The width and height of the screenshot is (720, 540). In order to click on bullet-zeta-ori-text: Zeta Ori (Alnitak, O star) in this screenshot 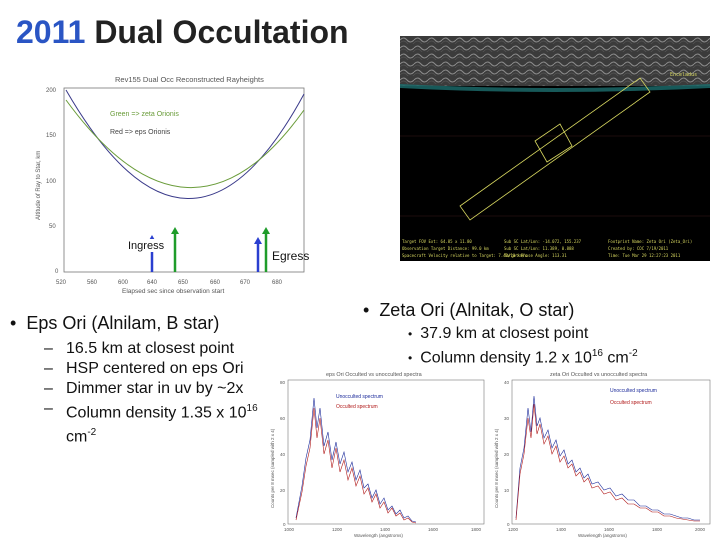, I will do `click(477, 310)`.